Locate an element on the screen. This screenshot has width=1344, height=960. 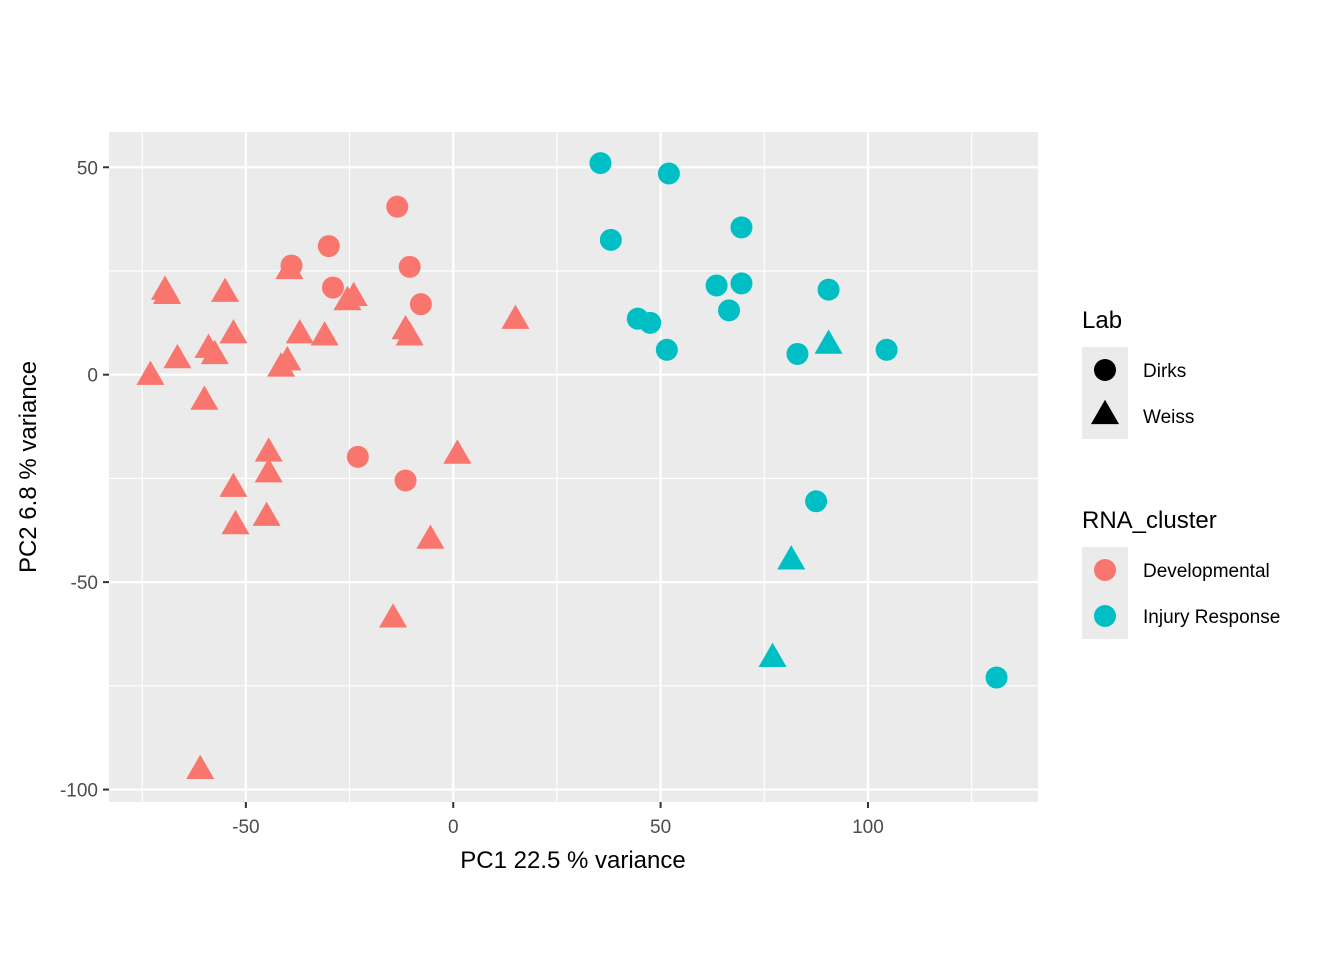
legend-title: Lab is located at coordinates (1102, 320).